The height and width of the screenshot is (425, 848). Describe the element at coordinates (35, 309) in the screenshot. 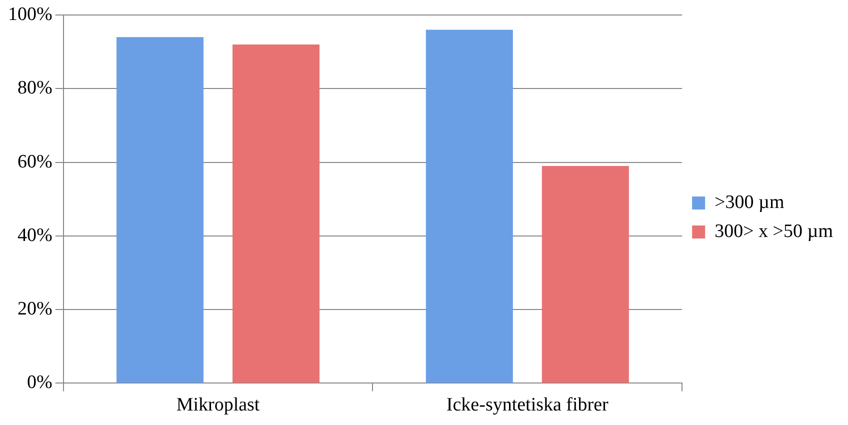

I see `y-tick-label: 20%` at that location.